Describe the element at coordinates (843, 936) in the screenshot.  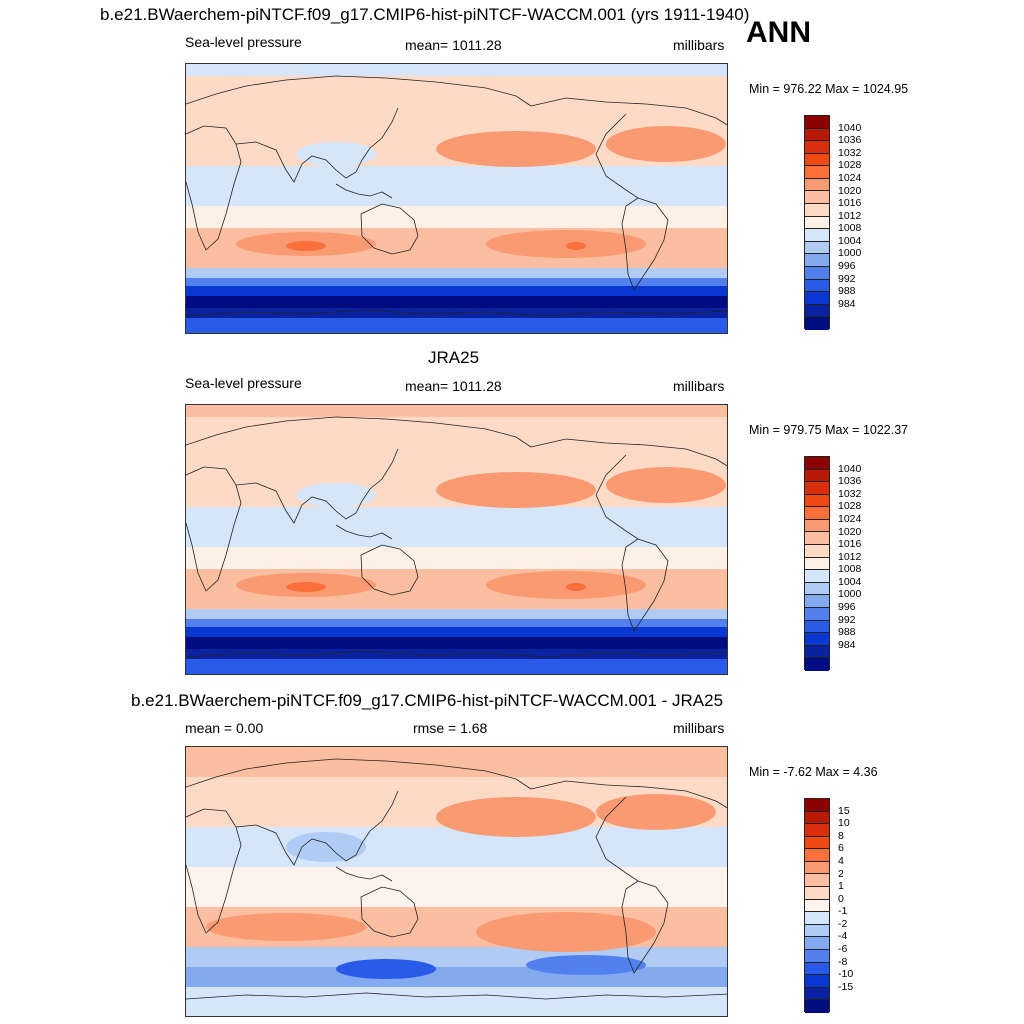
I see `colorbar-label: -4` at that location.